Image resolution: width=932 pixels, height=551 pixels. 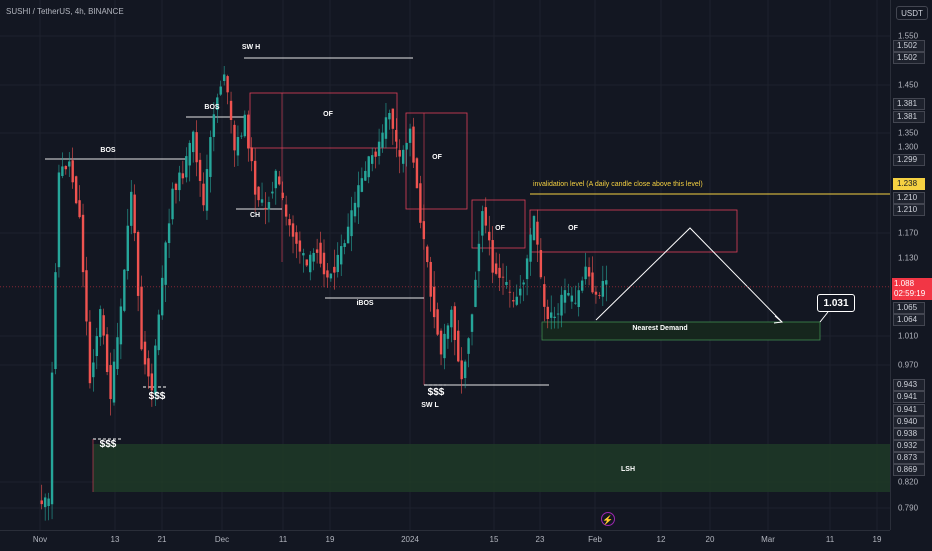 I want to click on candle-countdown: 02:59:19, so click(x=910, y=293).